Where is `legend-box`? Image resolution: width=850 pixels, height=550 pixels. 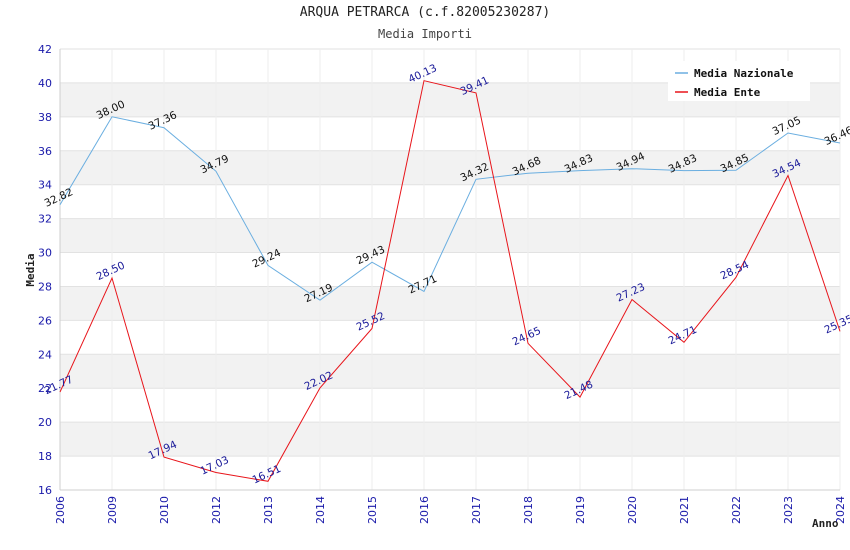
legend-box is located at coordinates (739, 81).